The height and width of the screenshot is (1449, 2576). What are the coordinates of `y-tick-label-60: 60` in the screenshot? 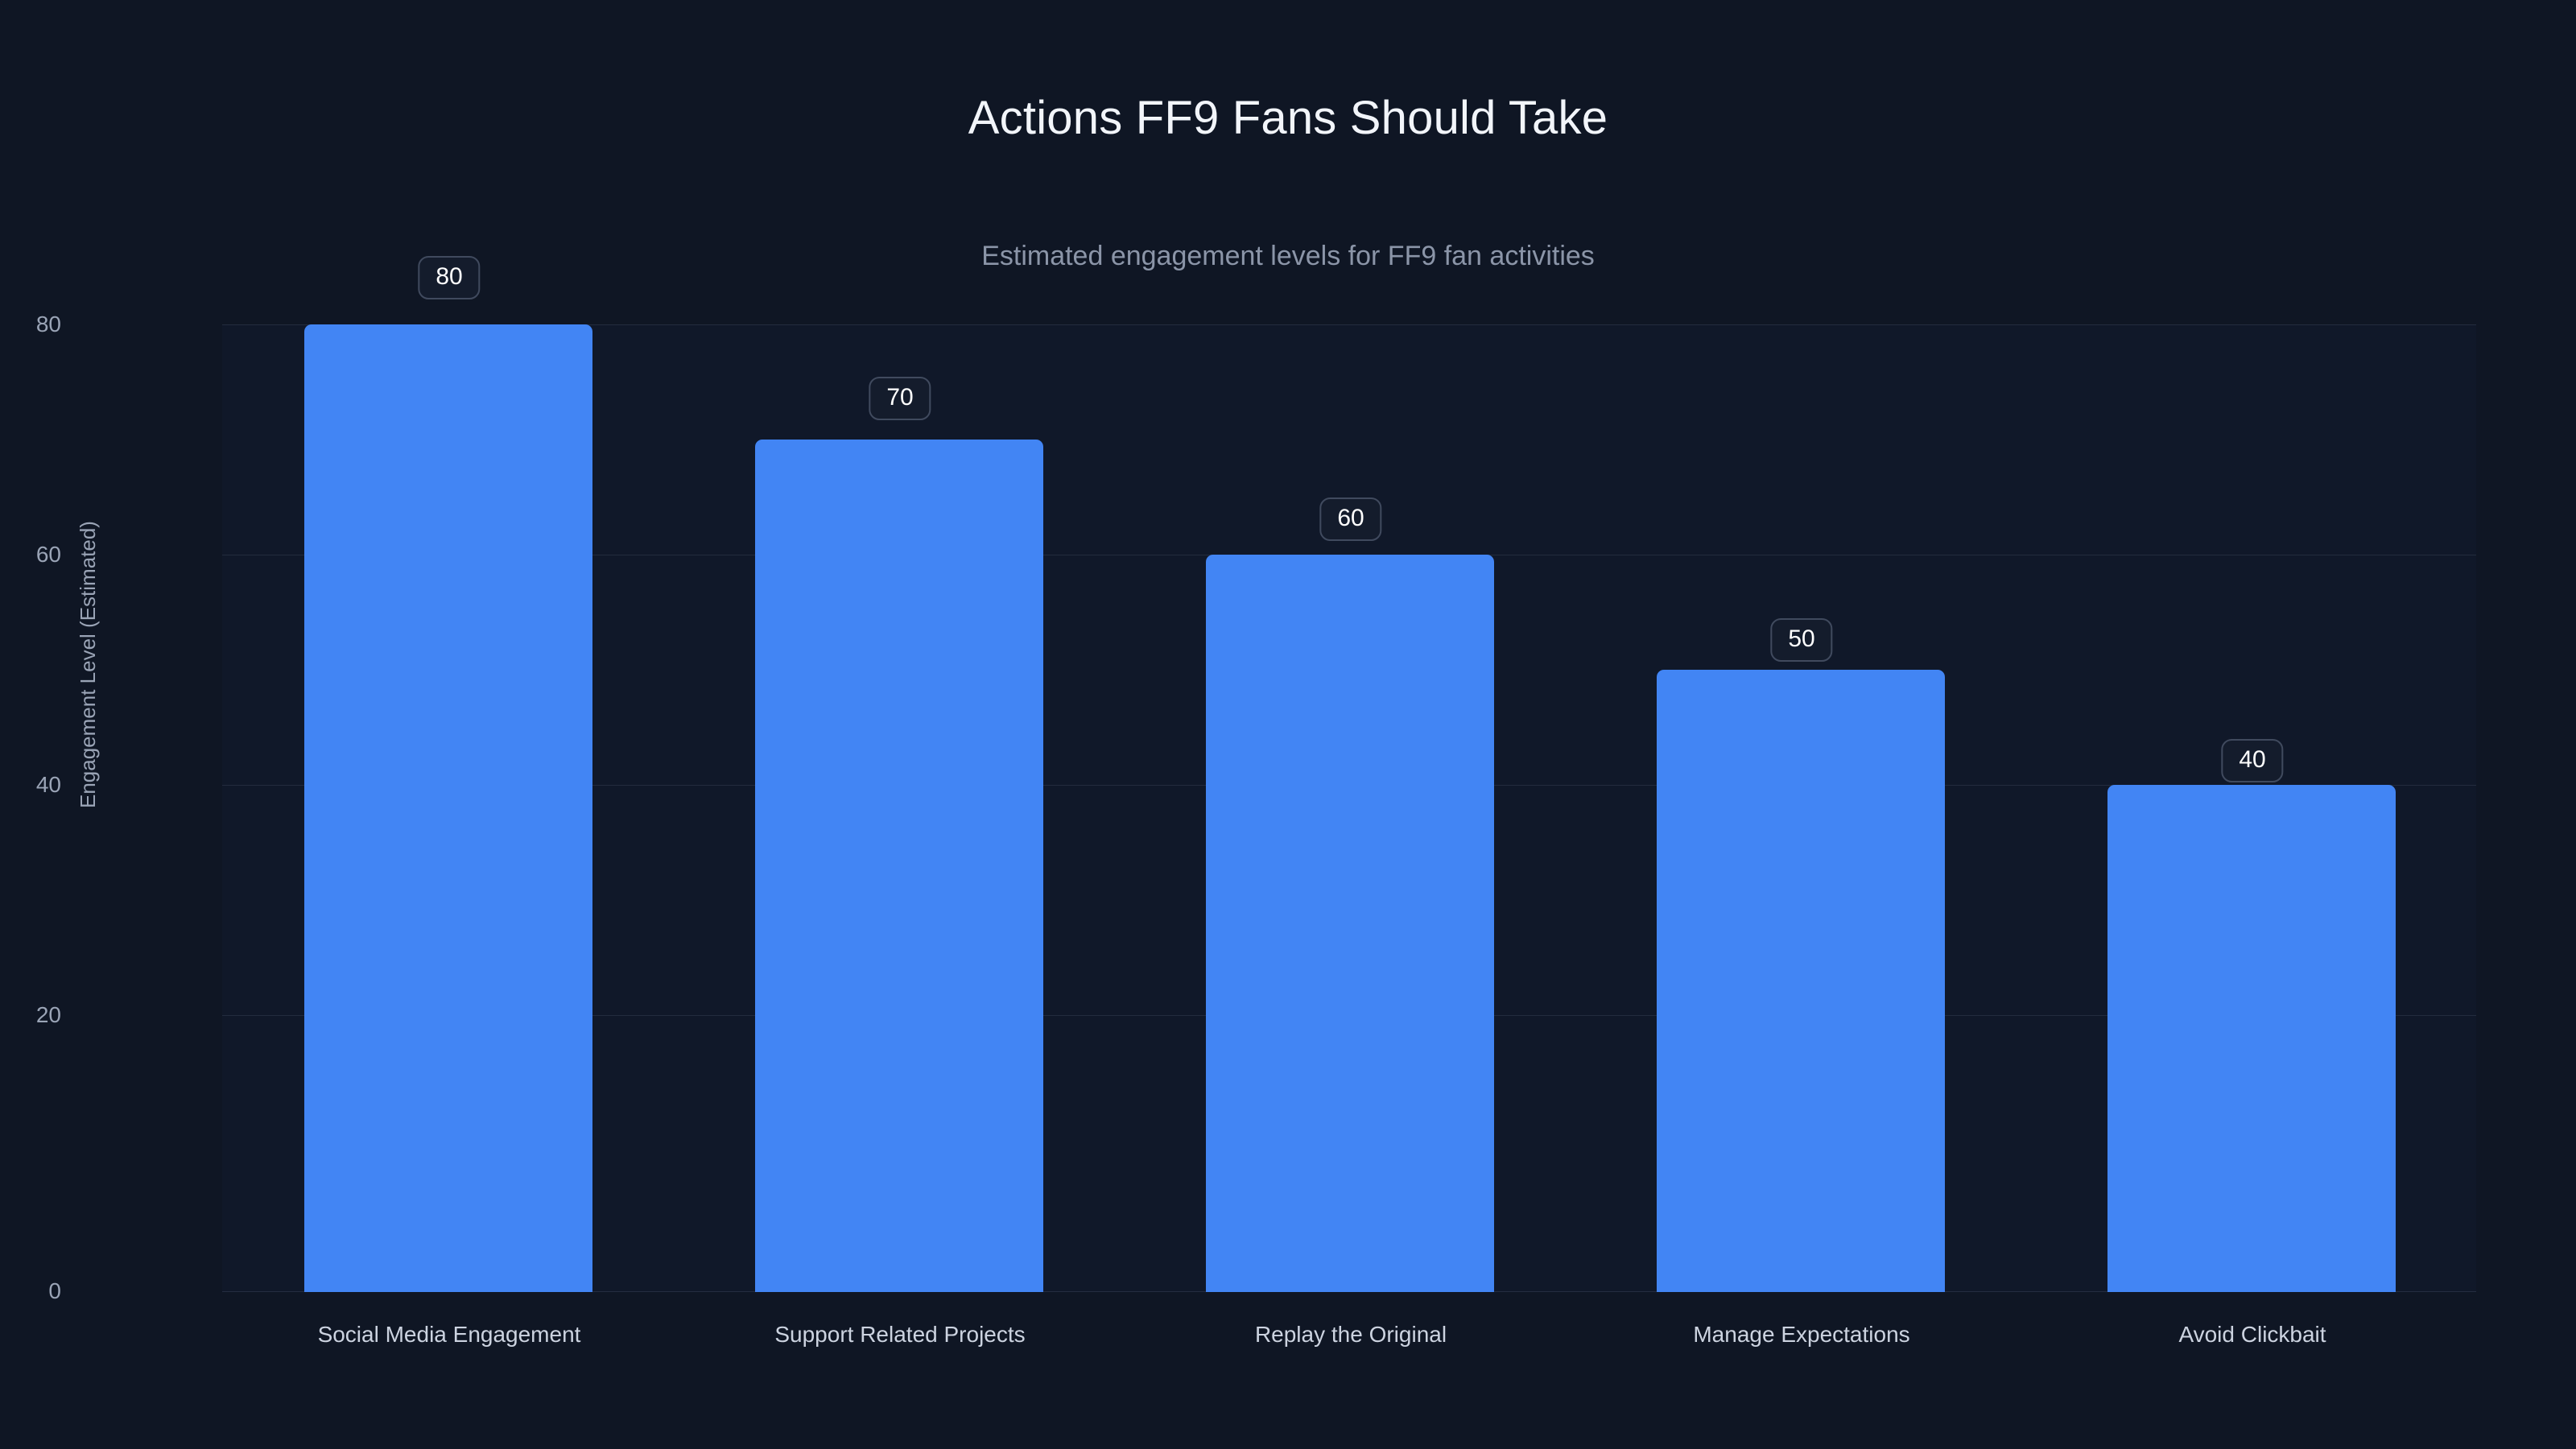 It's located at (48, 554).